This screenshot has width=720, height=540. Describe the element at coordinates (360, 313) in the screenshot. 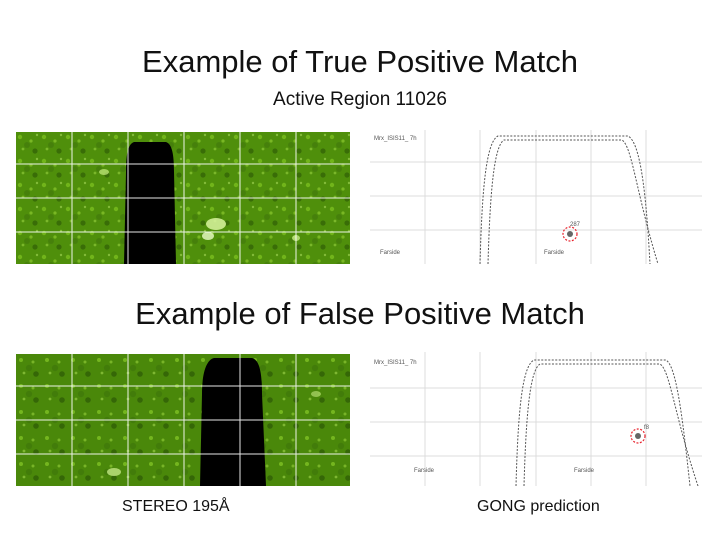

I see `false-positive-title: Example of False Positive Match` at that location.